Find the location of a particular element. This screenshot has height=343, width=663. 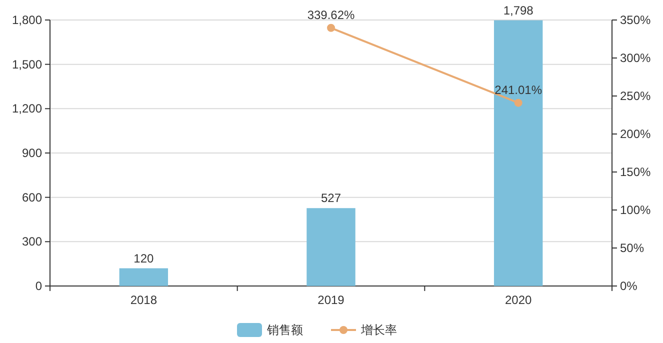

x-tick-label: 2019 is located at coordinates (331, 300).